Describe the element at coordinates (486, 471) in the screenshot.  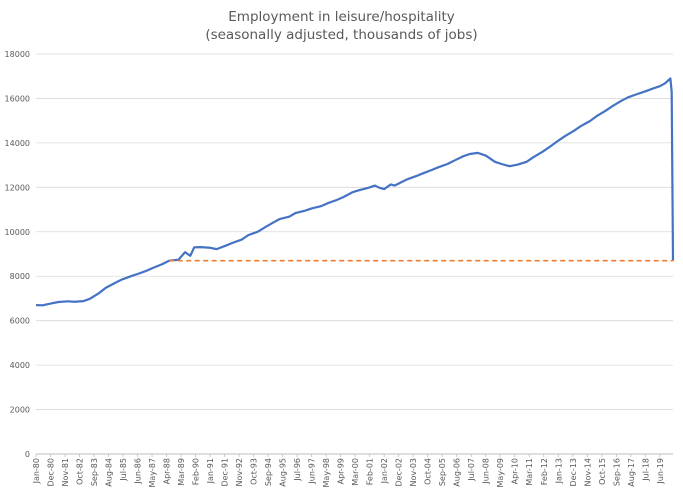
I see `x-tick-label: Jun-08` at that location.